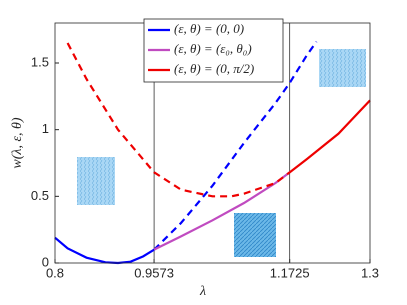  What do you see at coordinates (154, 272) in the screenshot?
I see `x-tick-label: 0.9573` at bounding box center [154, 272].